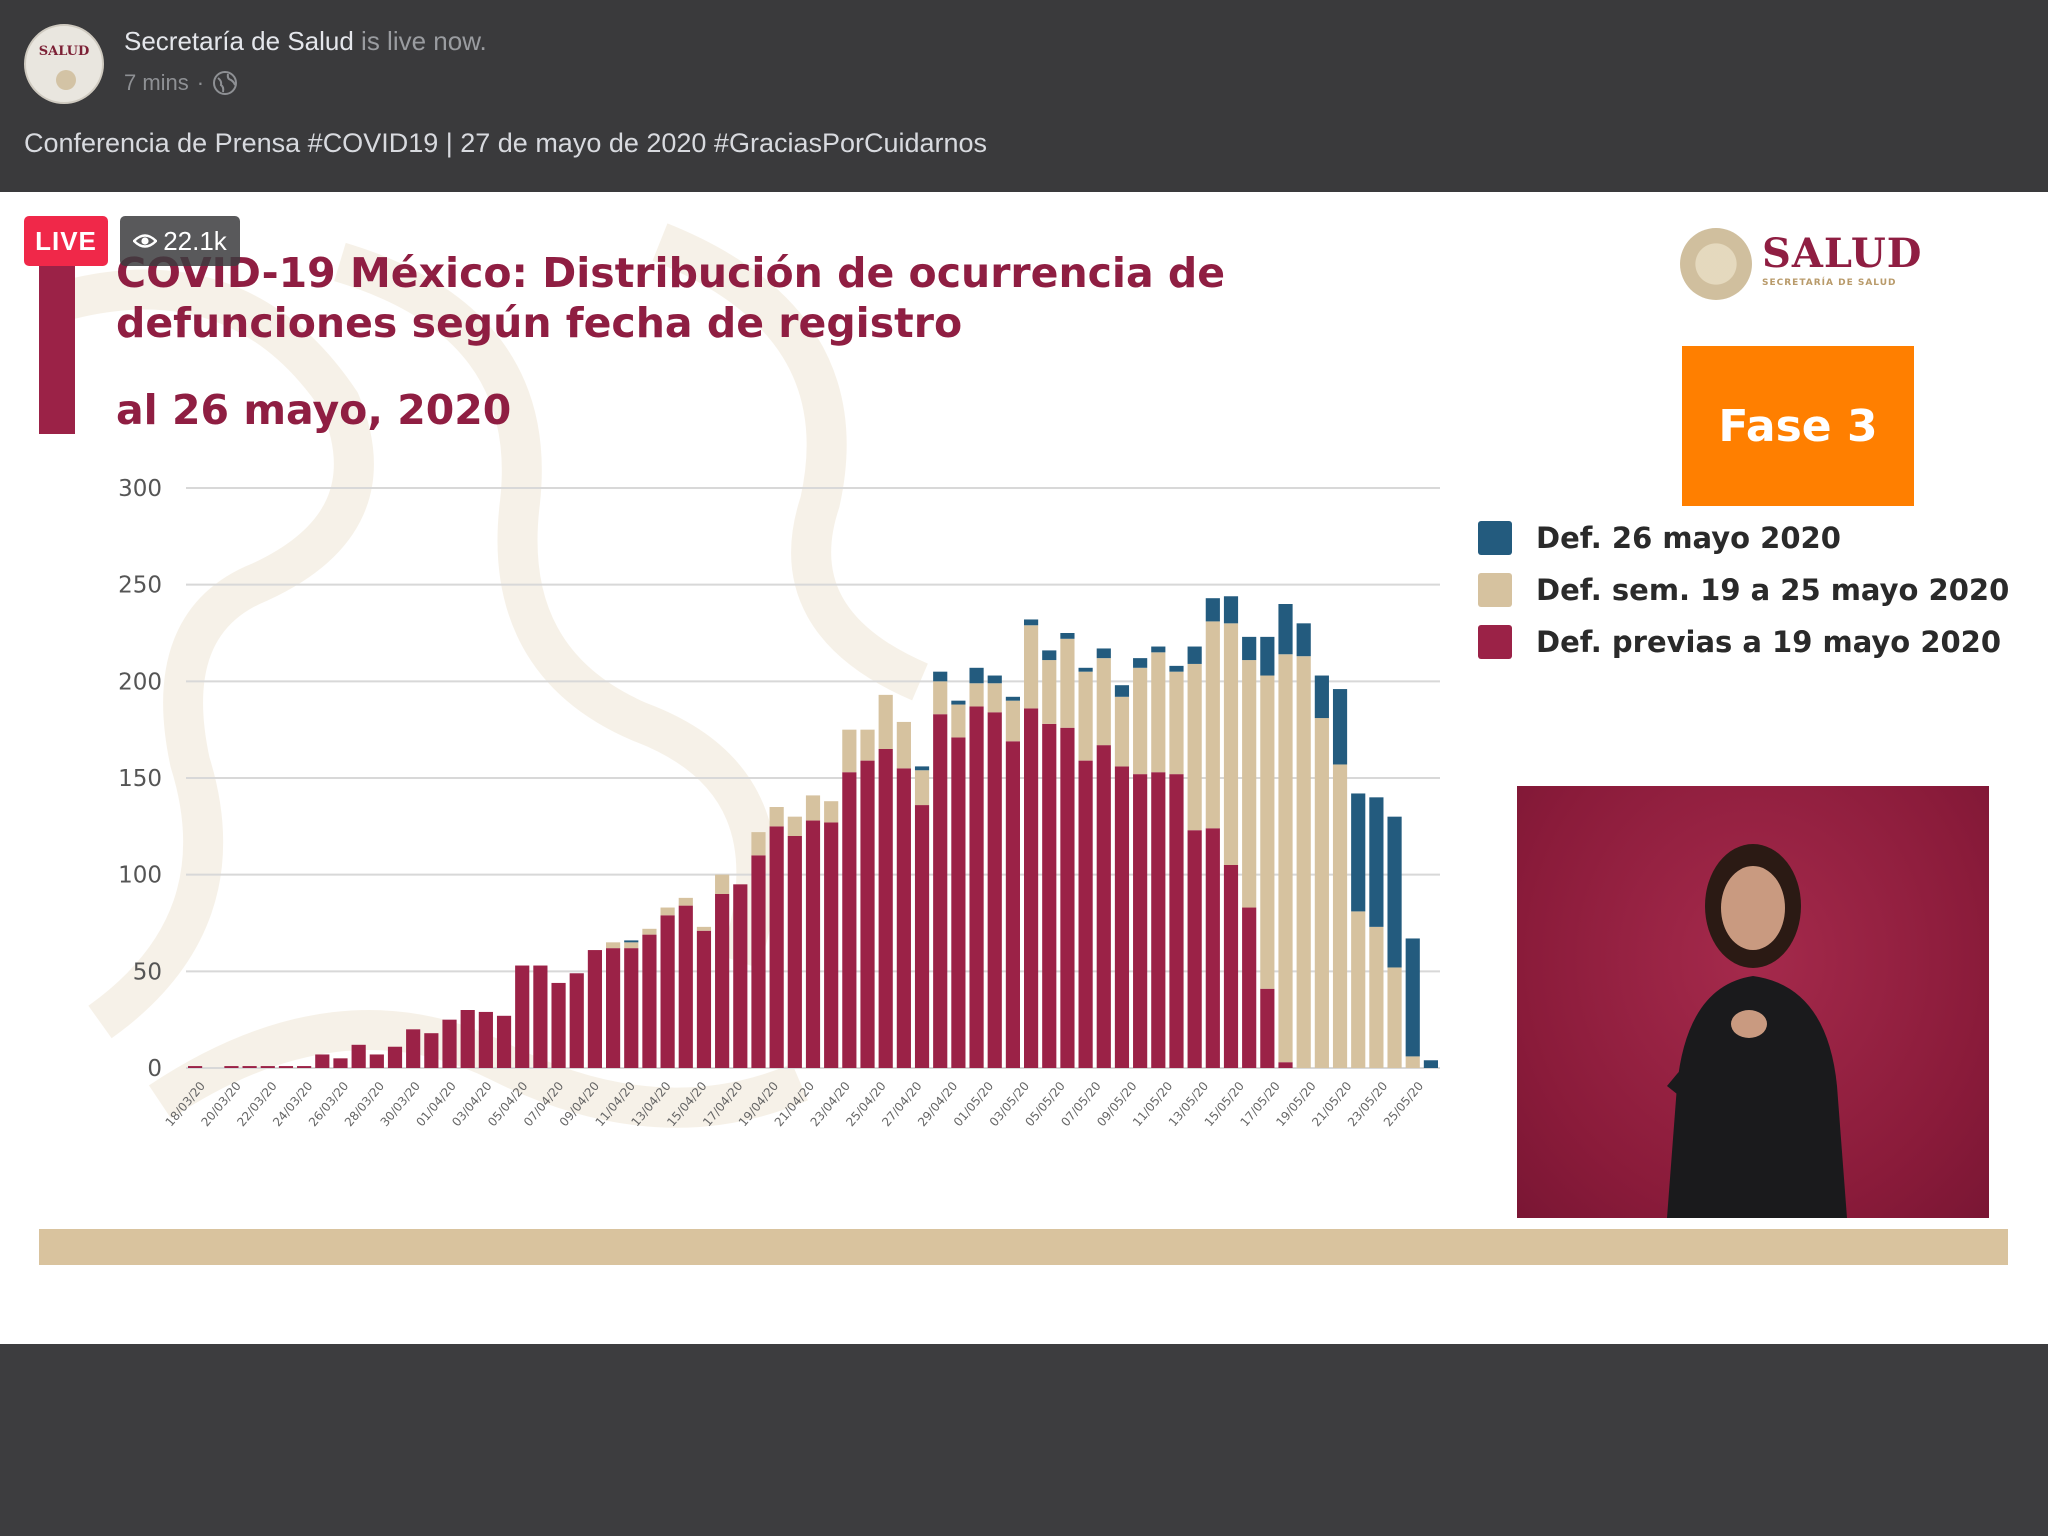  Describe the element at coordinates (66, 80) in the screenshot. I see `seal-icon` at that location.